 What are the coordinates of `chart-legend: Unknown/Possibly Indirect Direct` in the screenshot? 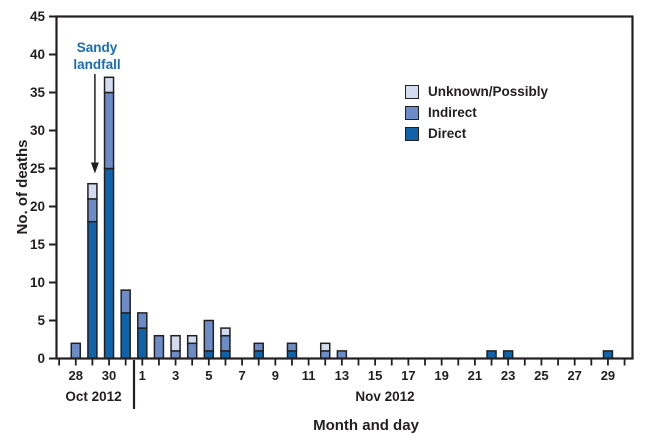 It's located at (476, 113).